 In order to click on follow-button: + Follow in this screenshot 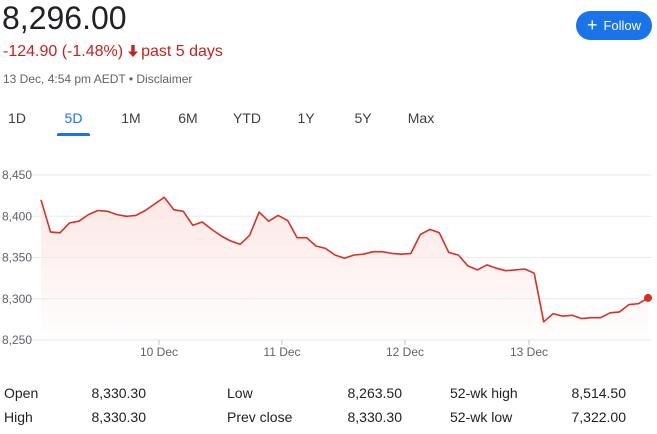, I will do `click(614, 25)`.